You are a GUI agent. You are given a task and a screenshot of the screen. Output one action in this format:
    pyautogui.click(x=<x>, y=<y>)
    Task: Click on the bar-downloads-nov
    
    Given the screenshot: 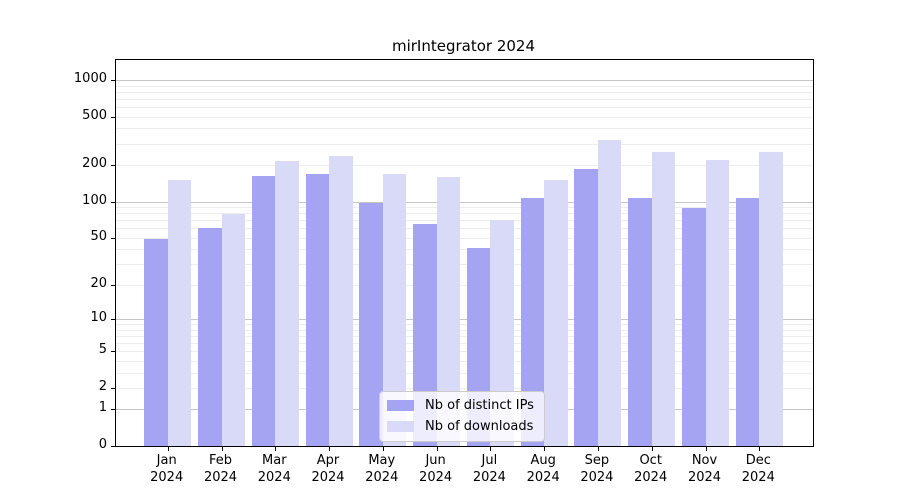 What is the action you would take?
    pyautogui.click(x=717, y=303)
    